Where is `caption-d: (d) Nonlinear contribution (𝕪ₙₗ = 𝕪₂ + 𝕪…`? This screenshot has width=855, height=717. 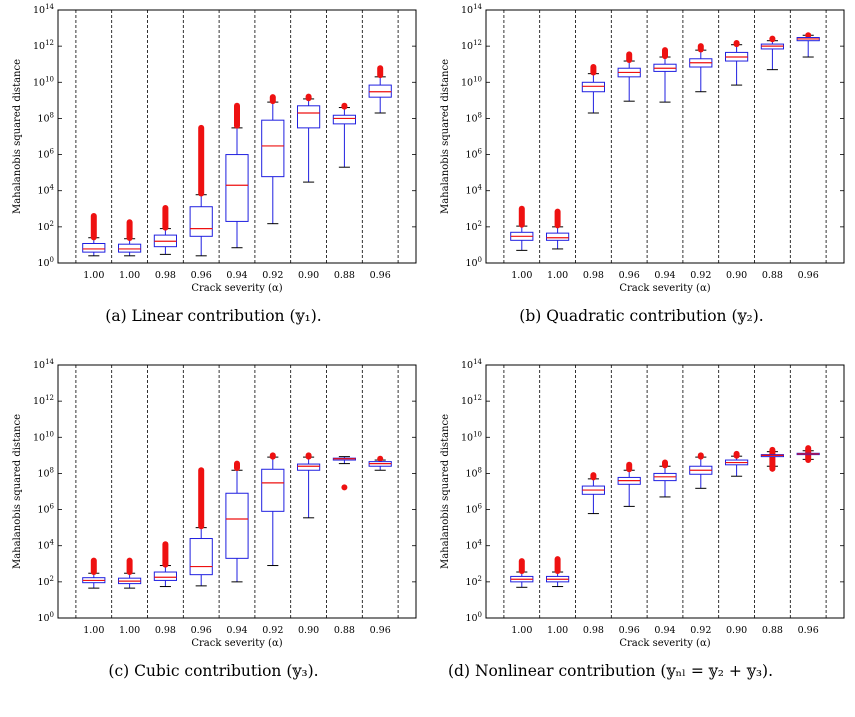
caption-d: (d) Nonlinear contribution (𝕪ₙₗ = 𝕪₂ + 𝕪… is located at coordinates (611, 671).